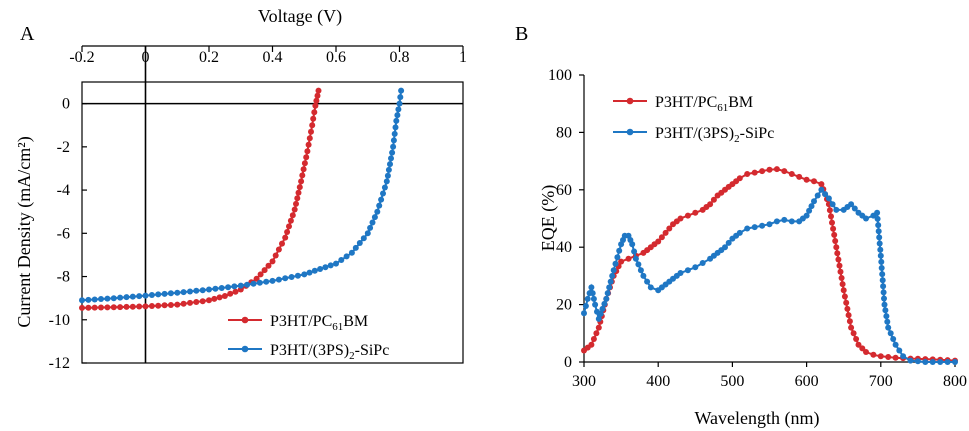 Image resolution: width=969 pixels, height=431 pixels. Describe the element at coordinates (686, 102) in the screenshot. I see `legend-label-main: P3HT/PC` at that location.